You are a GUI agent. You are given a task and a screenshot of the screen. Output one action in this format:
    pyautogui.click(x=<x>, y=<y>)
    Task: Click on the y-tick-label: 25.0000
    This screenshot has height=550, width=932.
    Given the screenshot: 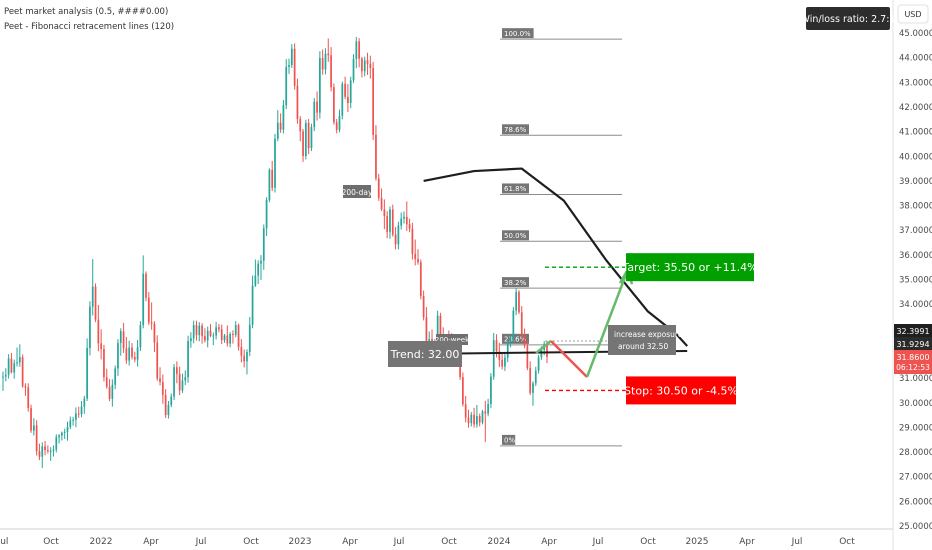 What is the action you would take?
    pyautogui.click(x=915, y=527)
    